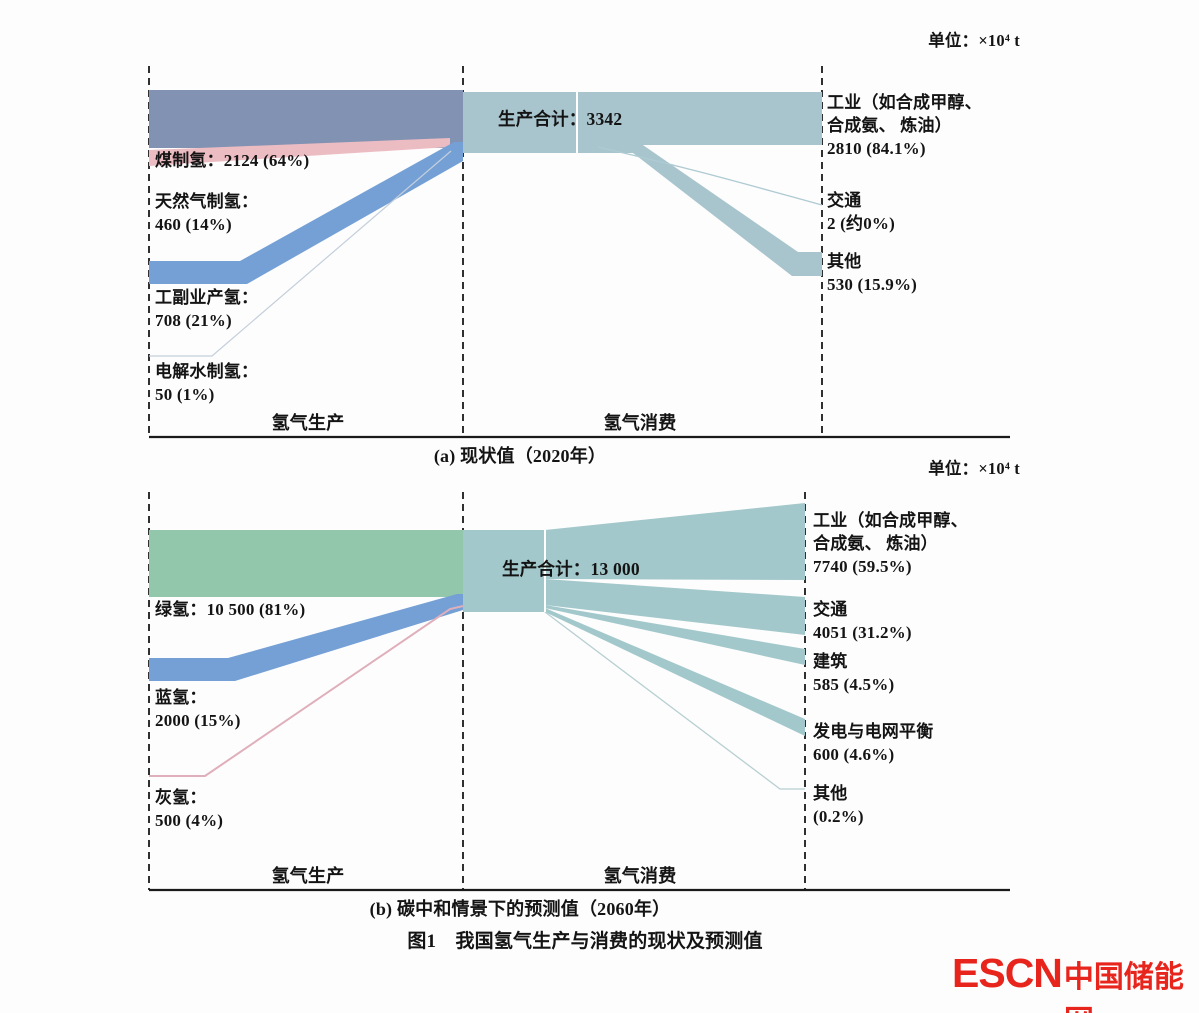 The width and height of the screenshot is (1199, 1013). I want to click on label-power-grid-b: 发电与电网平衡 600 (4.6%), so click(873, 743).